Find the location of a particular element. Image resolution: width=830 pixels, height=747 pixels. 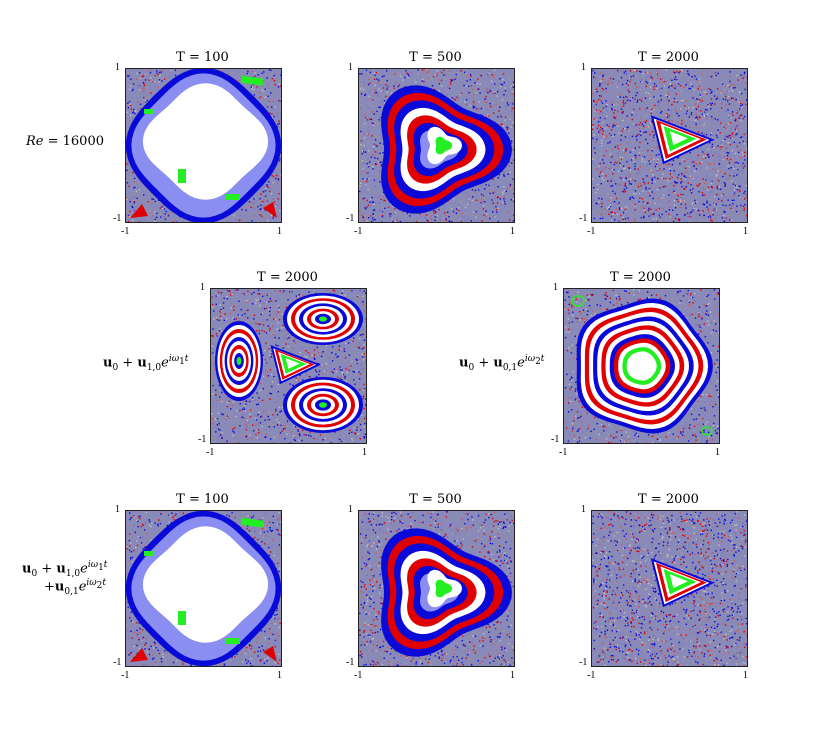

row-label-mode-10: u0 + u1,0eiω1t is located at coordinates (146, 363).